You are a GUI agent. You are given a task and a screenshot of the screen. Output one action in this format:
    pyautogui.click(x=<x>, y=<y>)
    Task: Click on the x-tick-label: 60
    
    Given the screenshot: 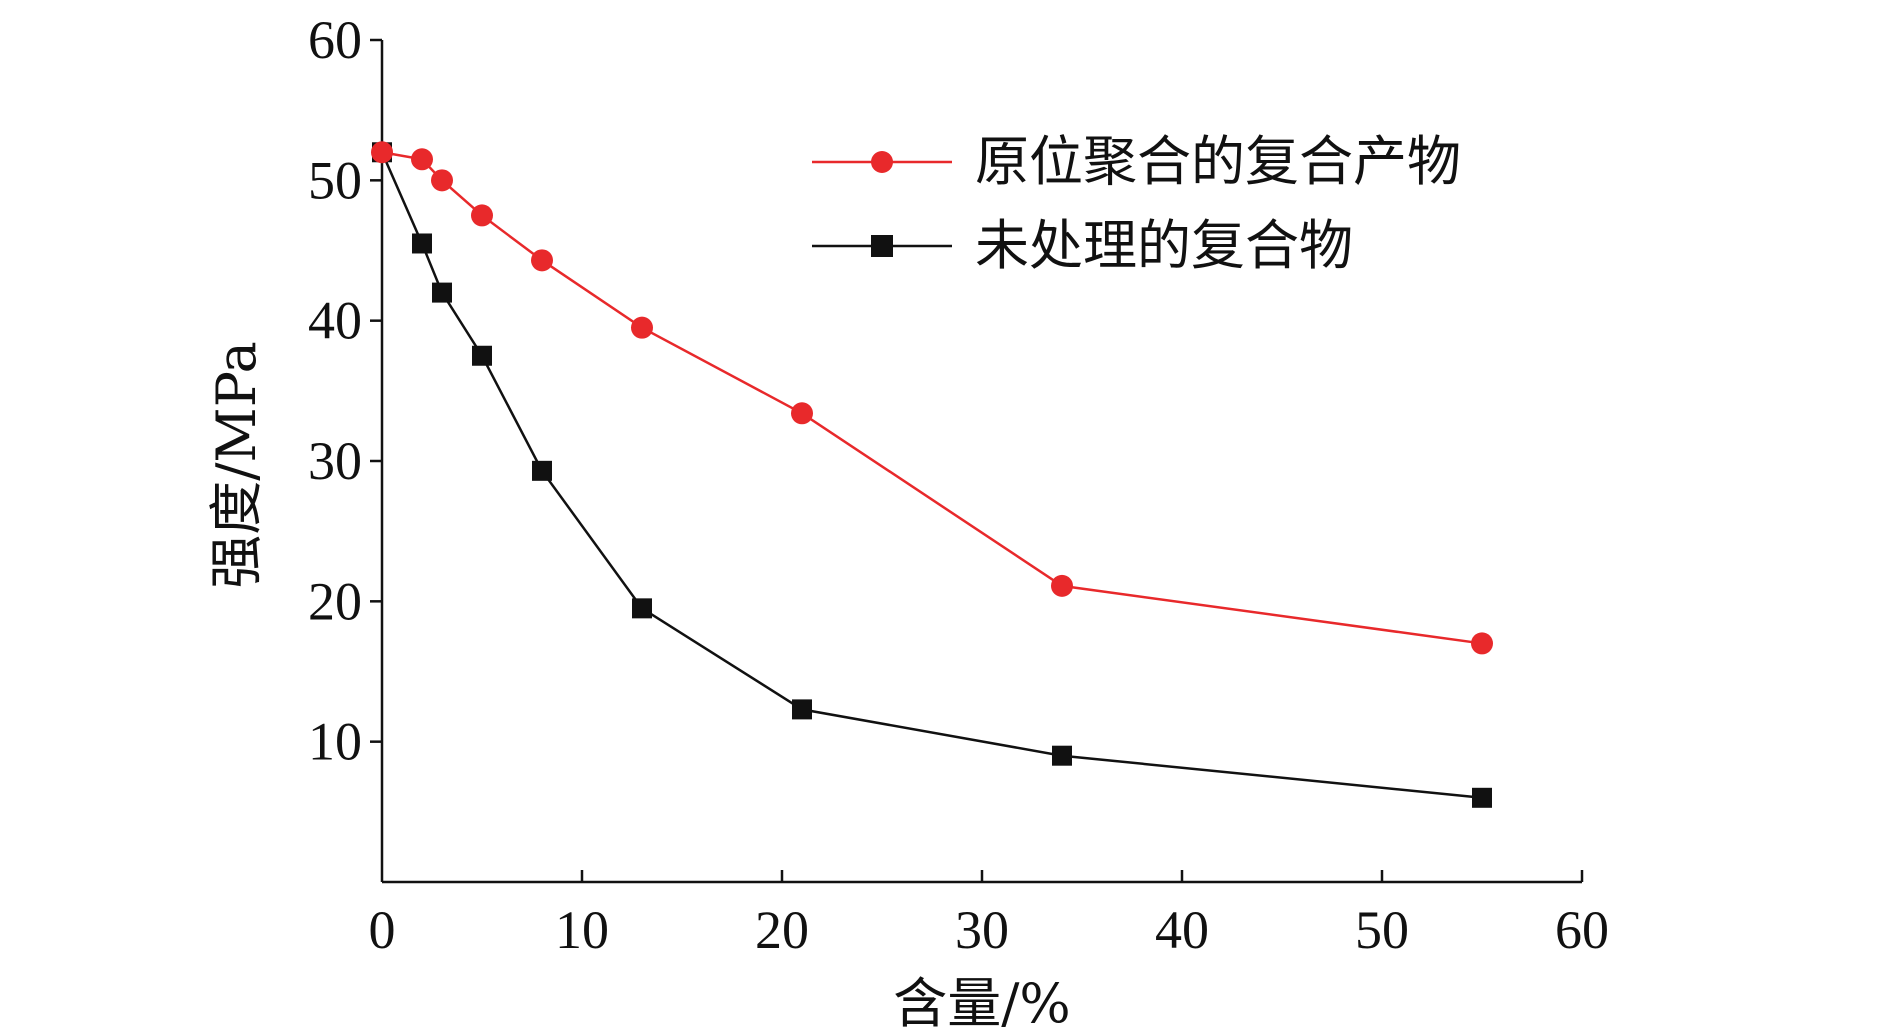 What is the action you would take?
    pyautogui.click(x=1582, y=930)
    